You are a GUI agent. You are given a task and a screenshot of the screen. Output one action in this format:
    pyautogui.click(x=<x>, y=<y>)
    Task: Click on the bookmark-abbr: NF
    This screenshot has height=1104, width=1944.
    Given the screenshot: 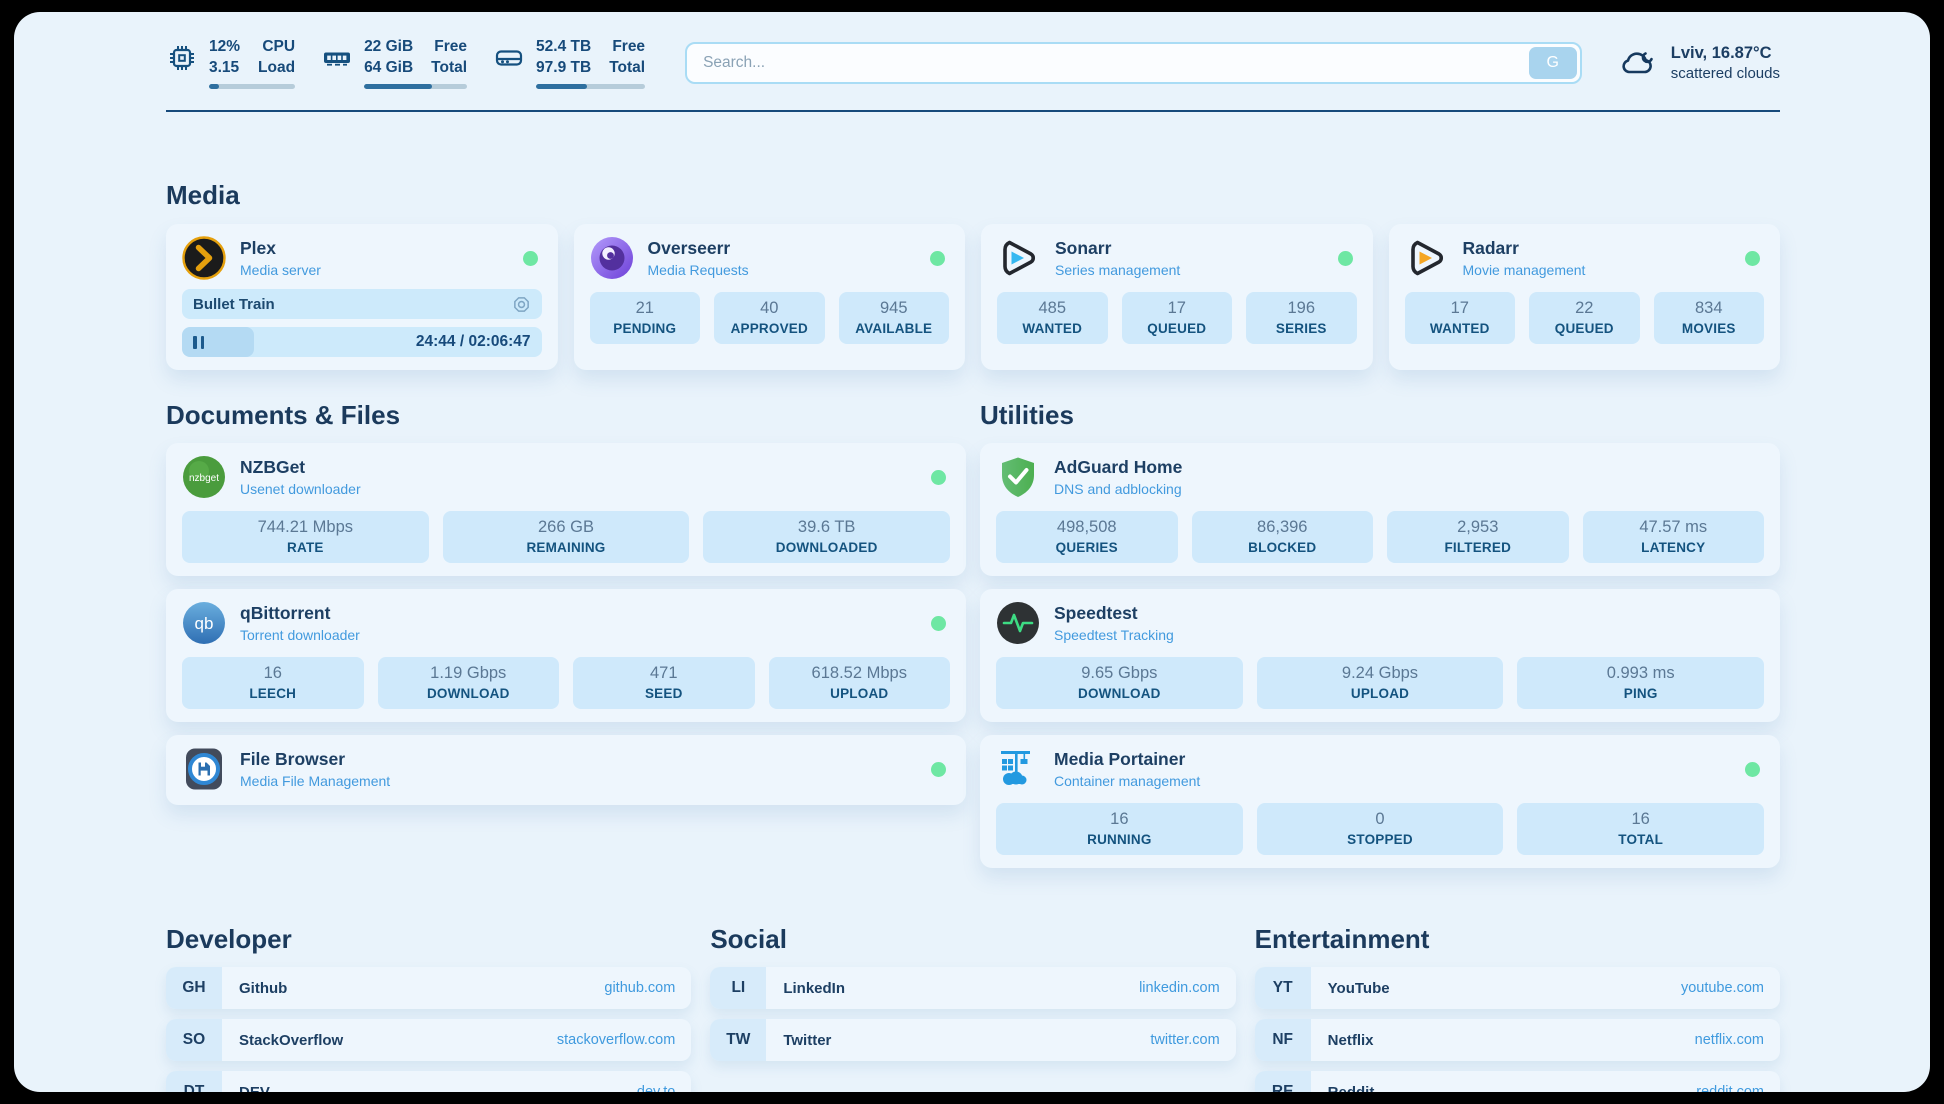 What is the action you would take?
    pyautogui.click(x=1282, y=1040)
    